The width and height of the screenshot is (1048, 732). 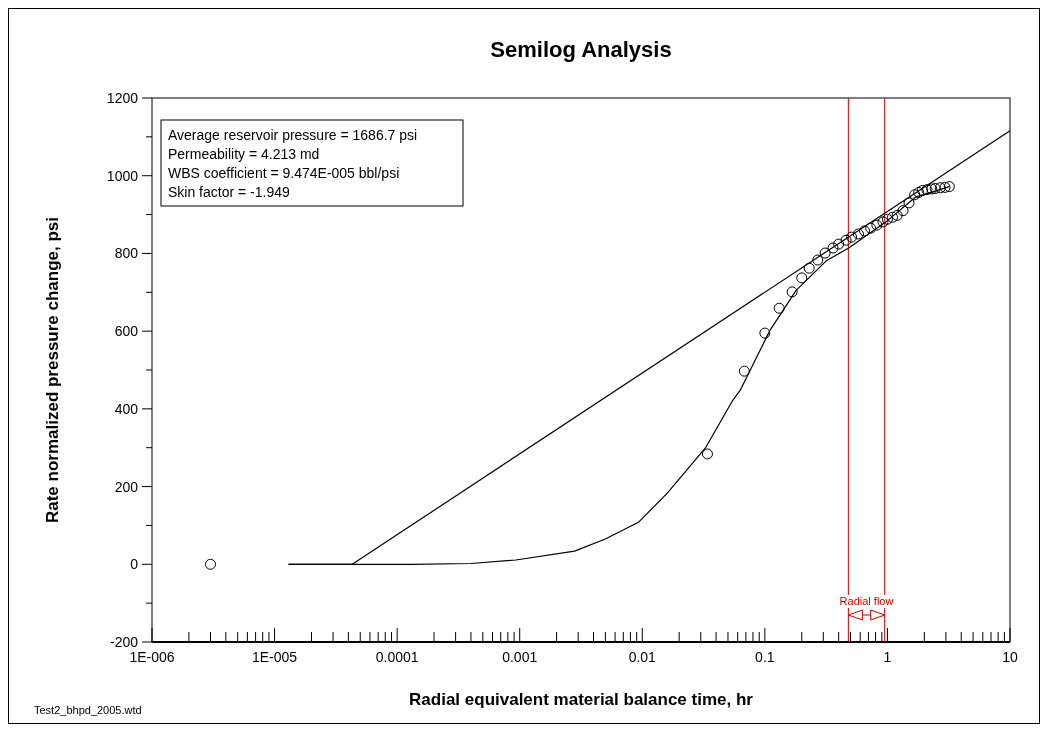 I want to click on x-tick-label: 0.1, so click(x=765, y=657).